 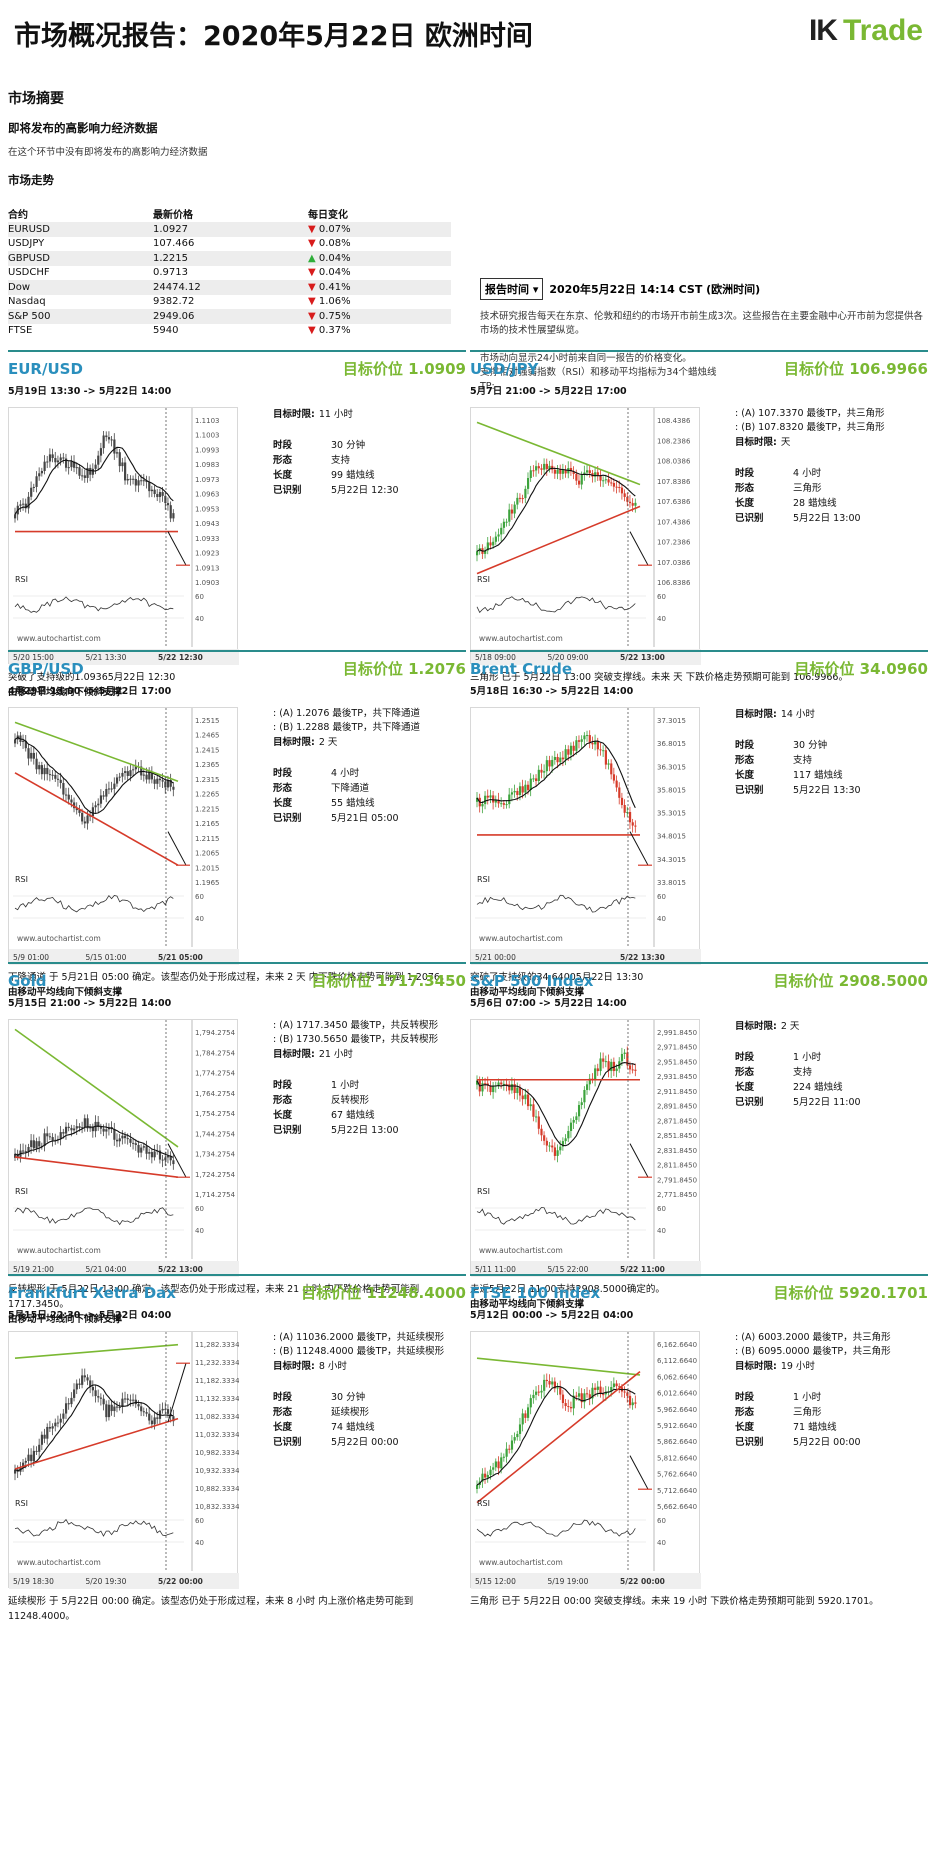 What do you see at coordinates (861, 669) in the screenshot?
I see `target-price: 目标价位 34.0960` at bounding box center [861, 669].